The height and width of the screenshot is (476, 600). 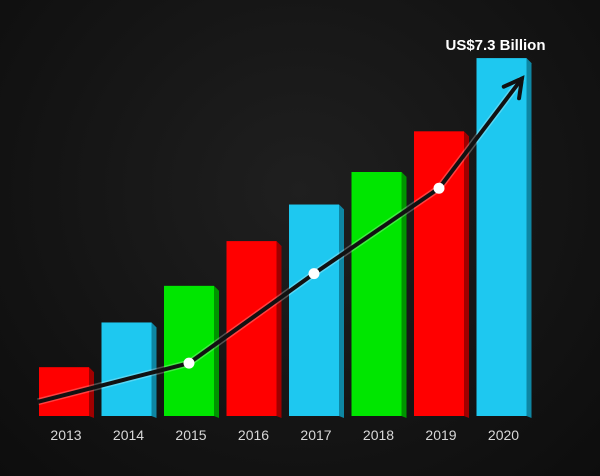 I want to click on x-tick-2014: 2014, so click(x=128, y=435).